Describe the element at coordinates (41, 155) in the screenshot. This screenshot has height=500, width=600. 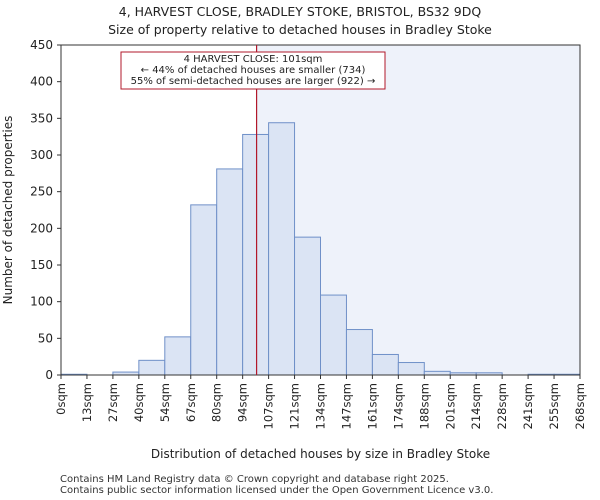
I see `y-tick-label: 300` at that location.